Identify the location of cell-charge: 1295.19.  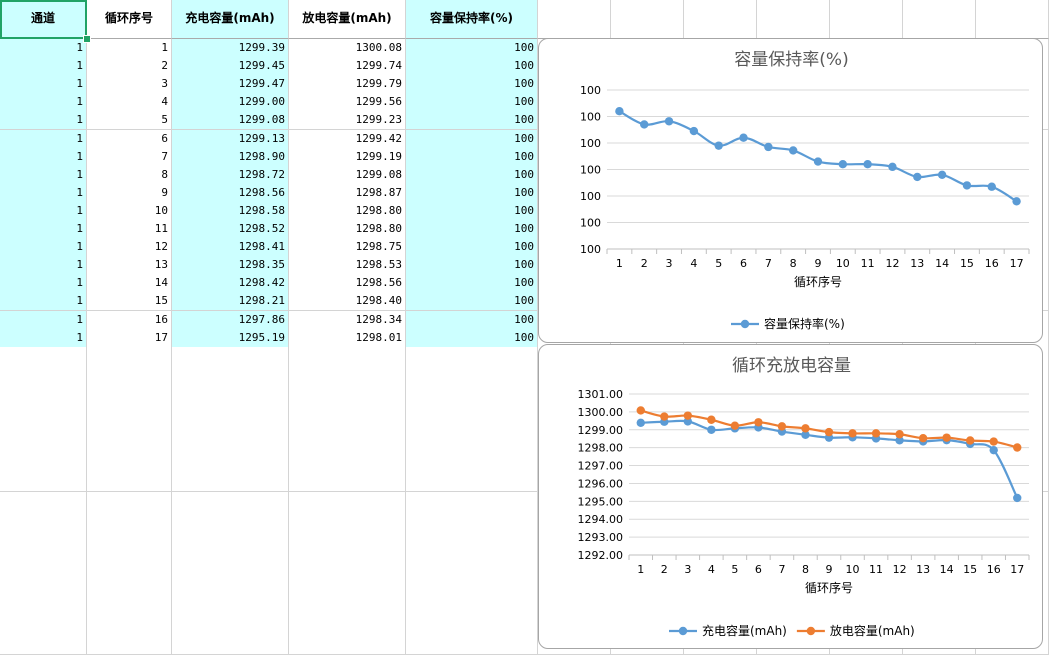
(230, 338).